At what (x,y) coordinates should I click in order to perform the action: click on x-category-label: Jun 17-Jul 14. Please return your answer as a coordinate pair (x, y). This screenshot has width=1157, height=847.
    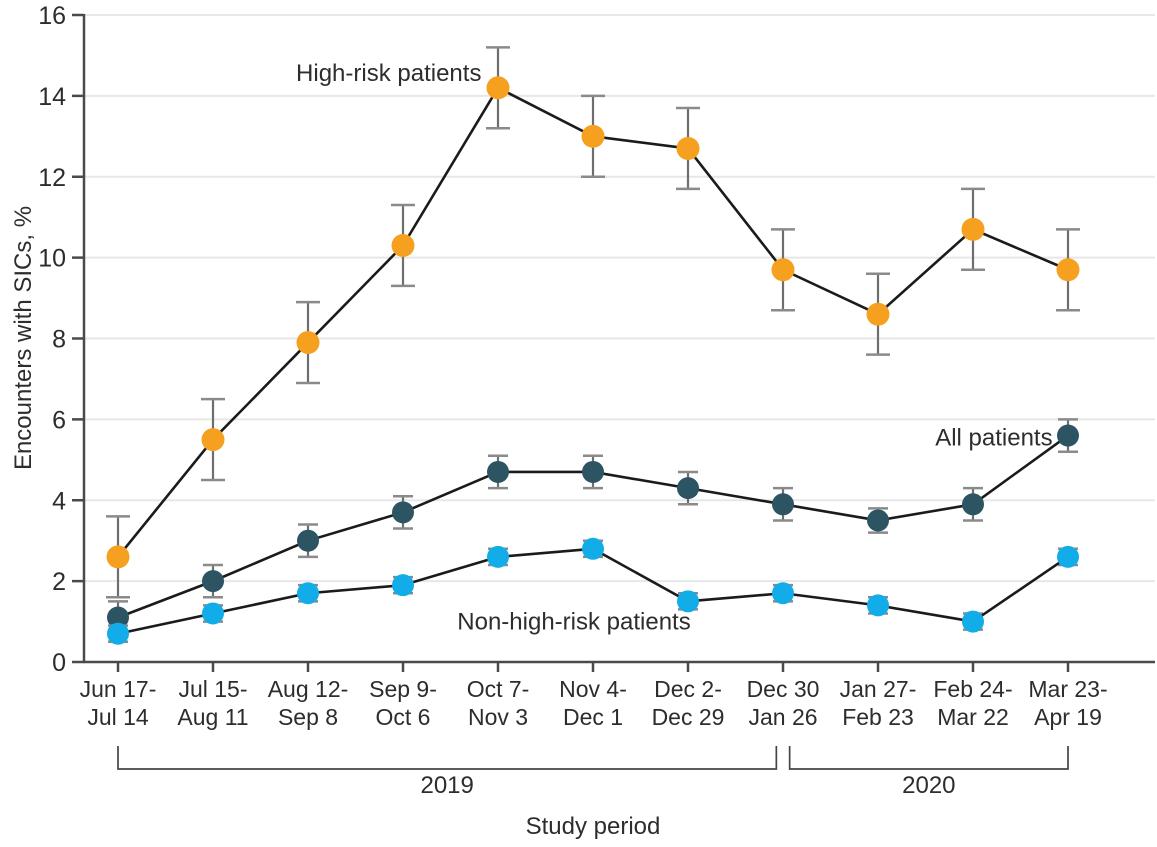
    Looking at the image, I should click on (118, 703).